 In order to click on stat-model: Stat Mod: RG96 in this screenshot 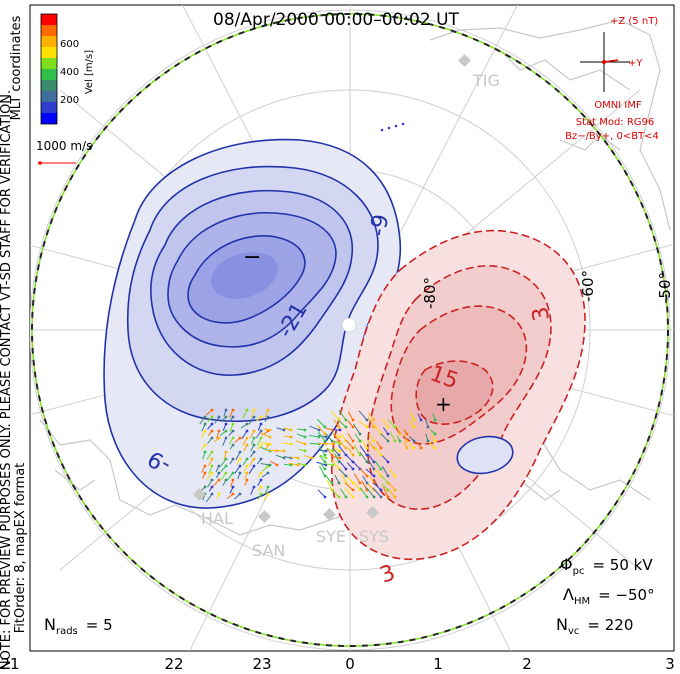, I will do `click(615, 122)`.